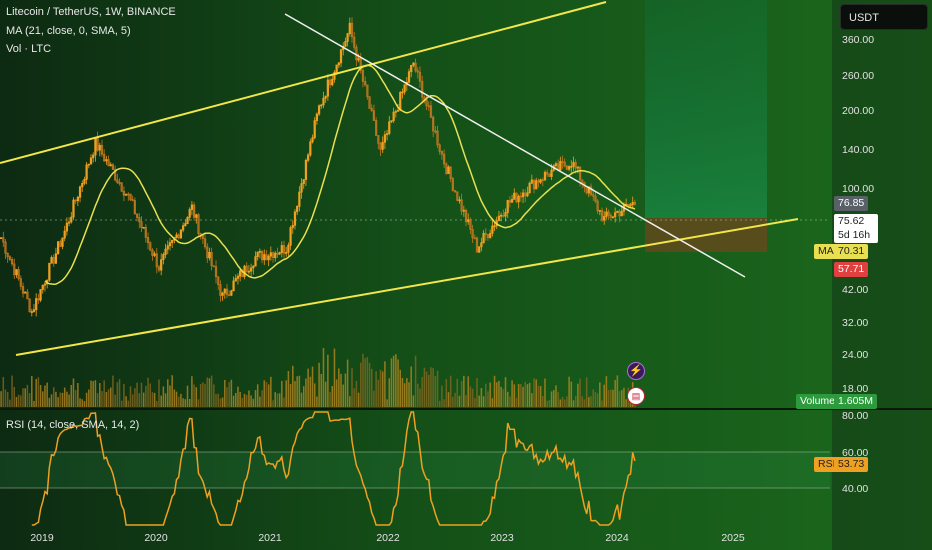 This screenshot has width=932, height=550. I want to click on ma-legend: MA (21, close, 0, SMA, 5), so click(68, 31).